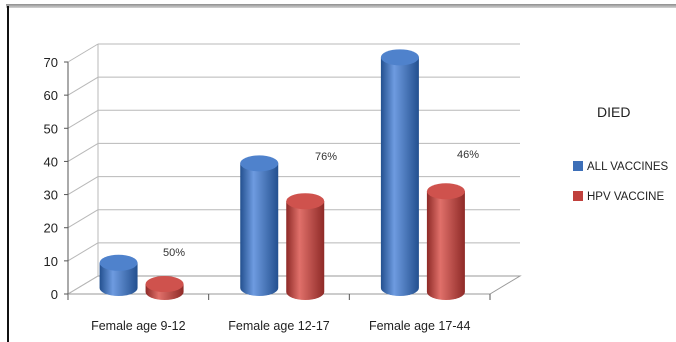  Describe the element at coordinates (620, 153) in the screenshot. I see `legend: DIED ALL VACCINES HPV VACCINE` at that location.